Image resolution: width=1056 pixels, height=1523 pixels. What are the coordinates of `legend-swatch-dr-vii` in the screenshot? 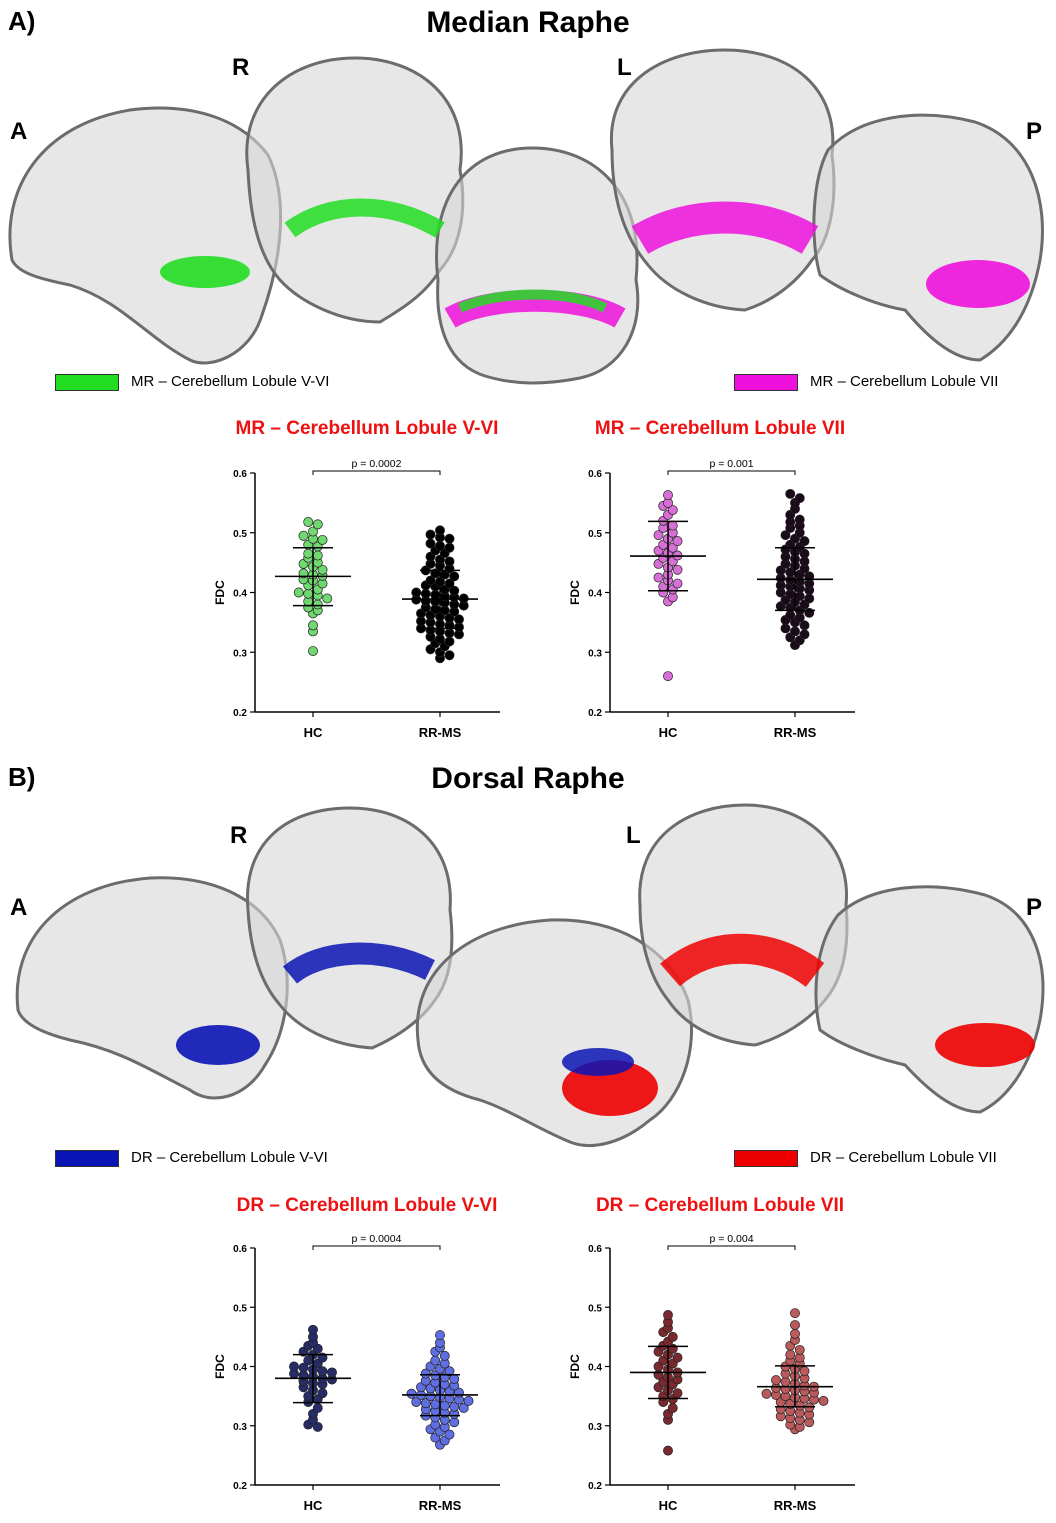 It's located at (766, 1158).